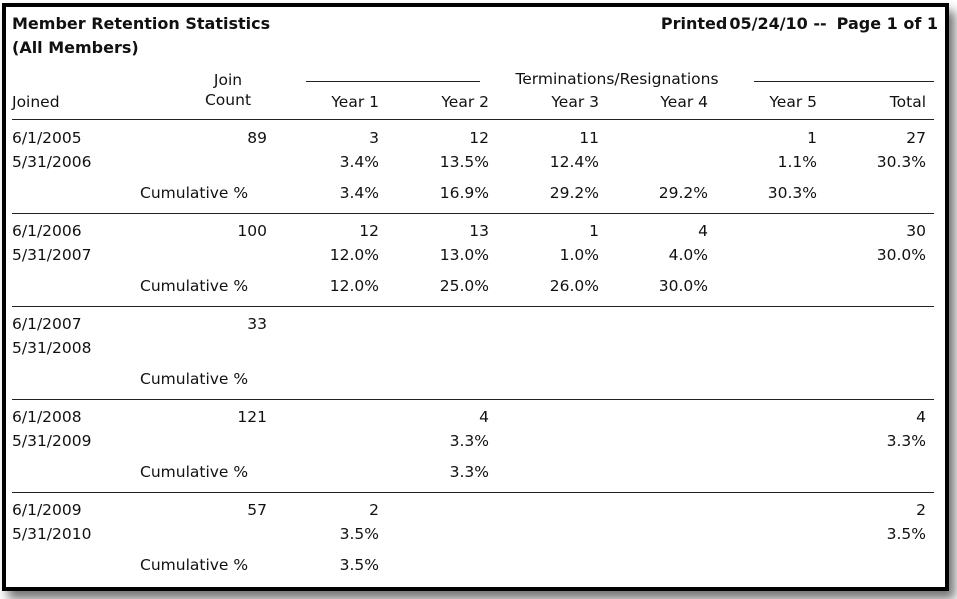 The image size is (957, 599). I want to click on join-count: 121, so click(252, 417).